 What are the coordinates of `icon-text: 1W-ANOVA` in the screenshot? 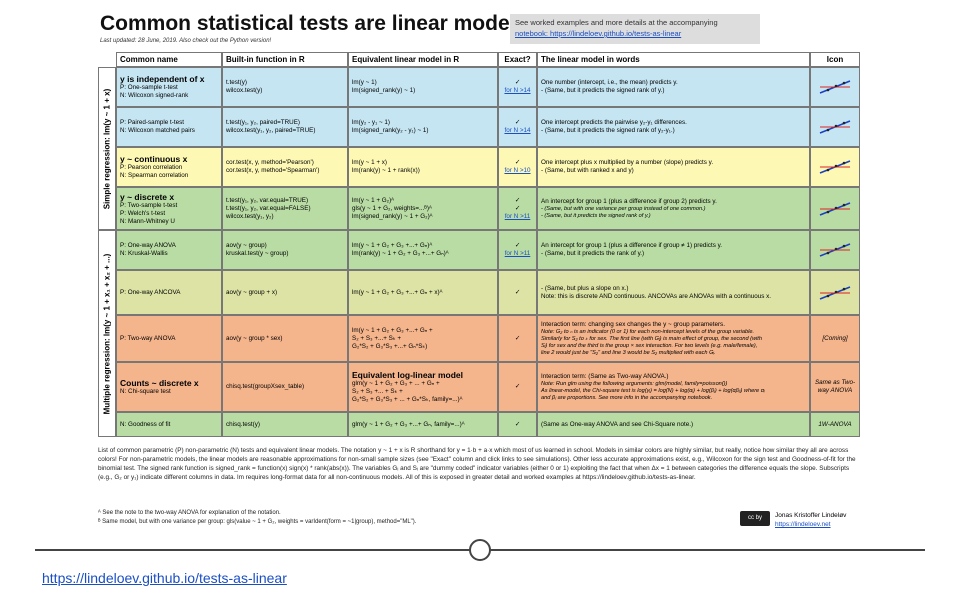 It's located at (835, 424).